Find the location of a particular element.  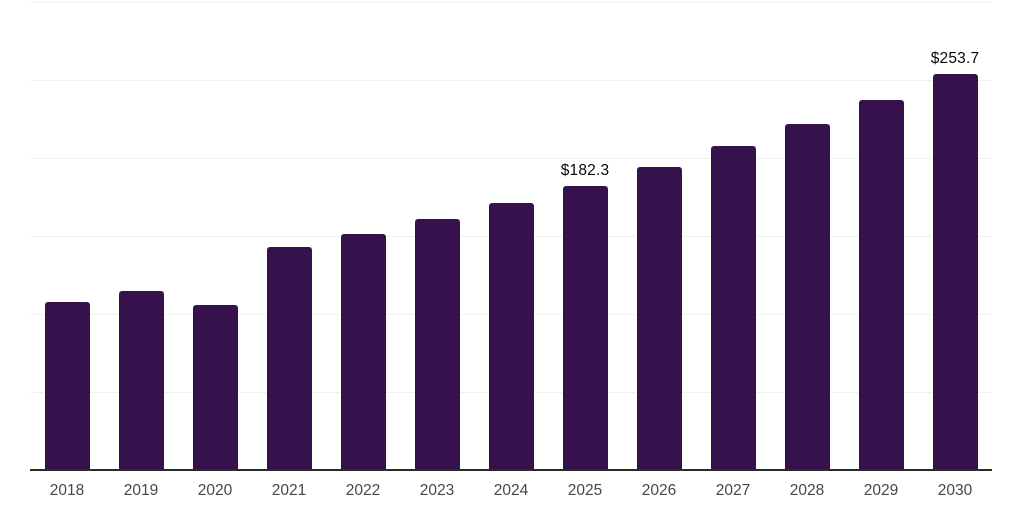

bar-2021 is located at coordinates (289, 358).